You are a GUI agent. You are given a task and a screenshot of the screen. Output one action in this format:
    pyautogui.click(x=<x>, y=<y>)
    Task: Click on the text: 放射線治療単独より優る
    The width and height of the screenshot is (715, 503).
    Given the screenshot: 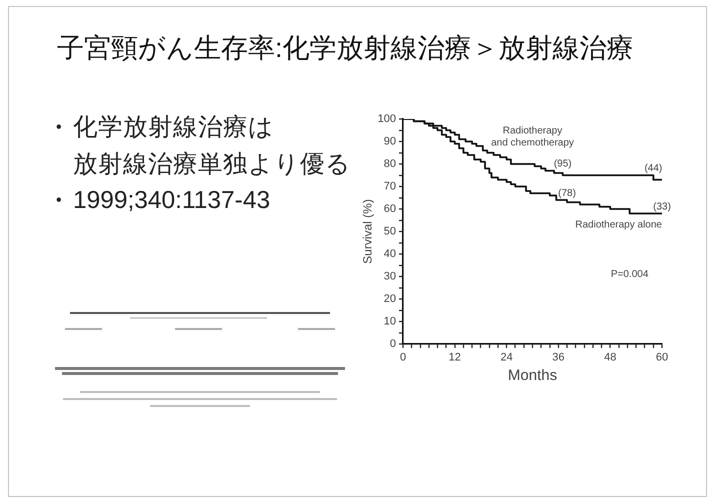 What is the action you would take?
    pyautogui.click(x=212, y=165)
    